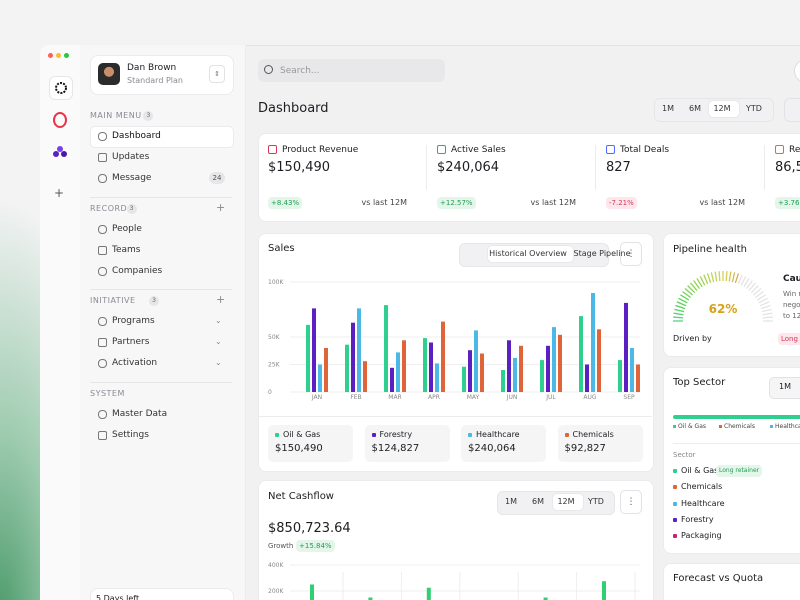 This screenshot has height=600, width=800. I want to click on menu-item: Master Data, so click(140, 414).